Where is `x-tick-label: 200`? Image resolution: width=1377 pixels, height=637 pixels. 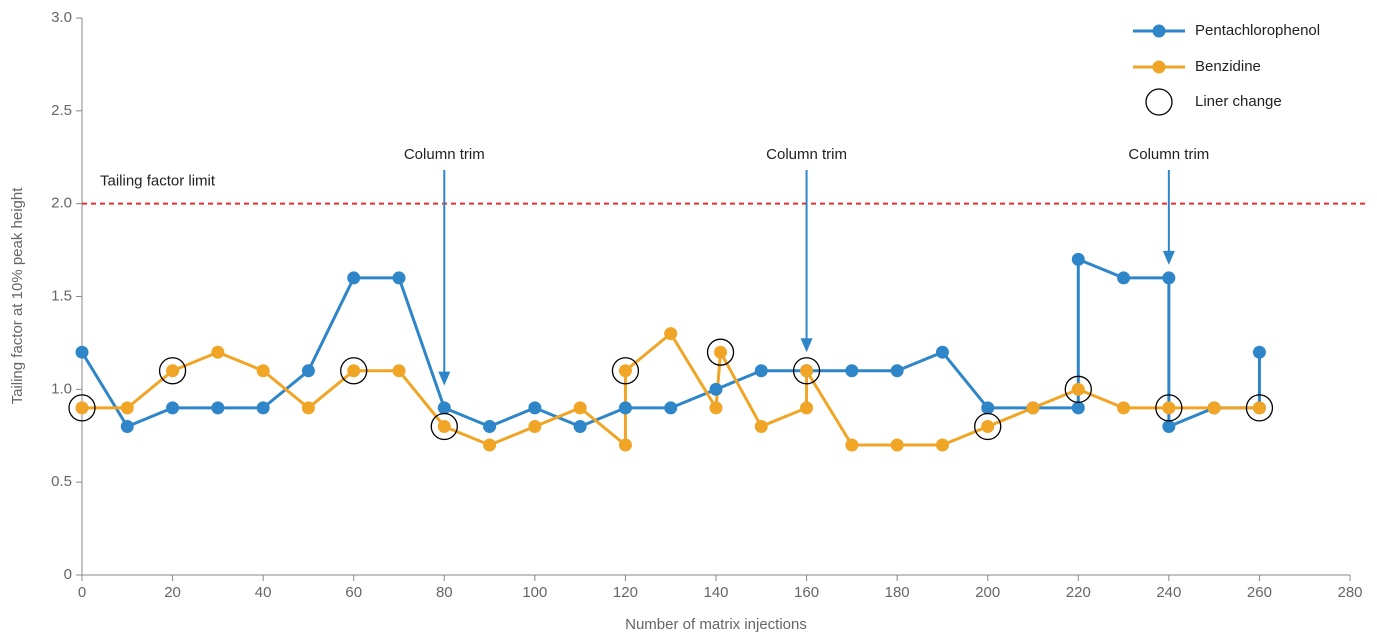 x-tick-label: 200 is located at coordinates (987, 592).